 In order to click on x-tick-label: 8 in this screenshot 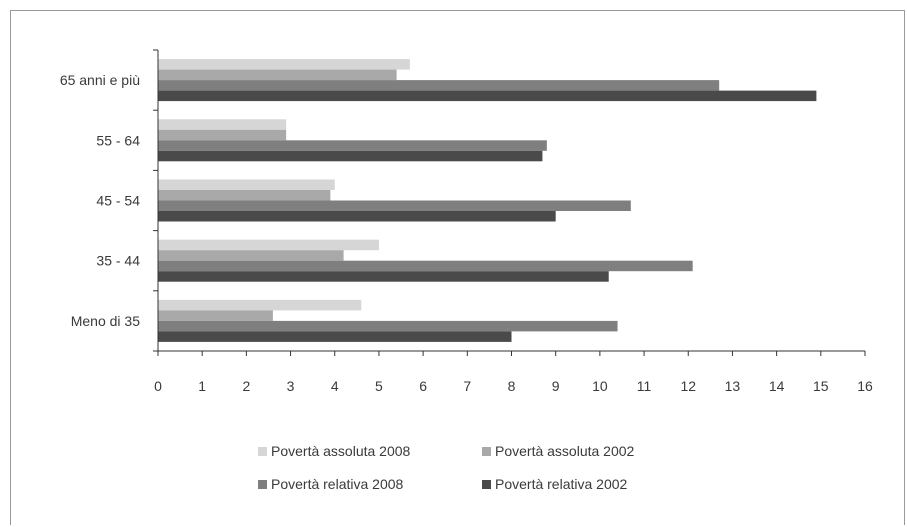, I will do `click(512, 386)`.